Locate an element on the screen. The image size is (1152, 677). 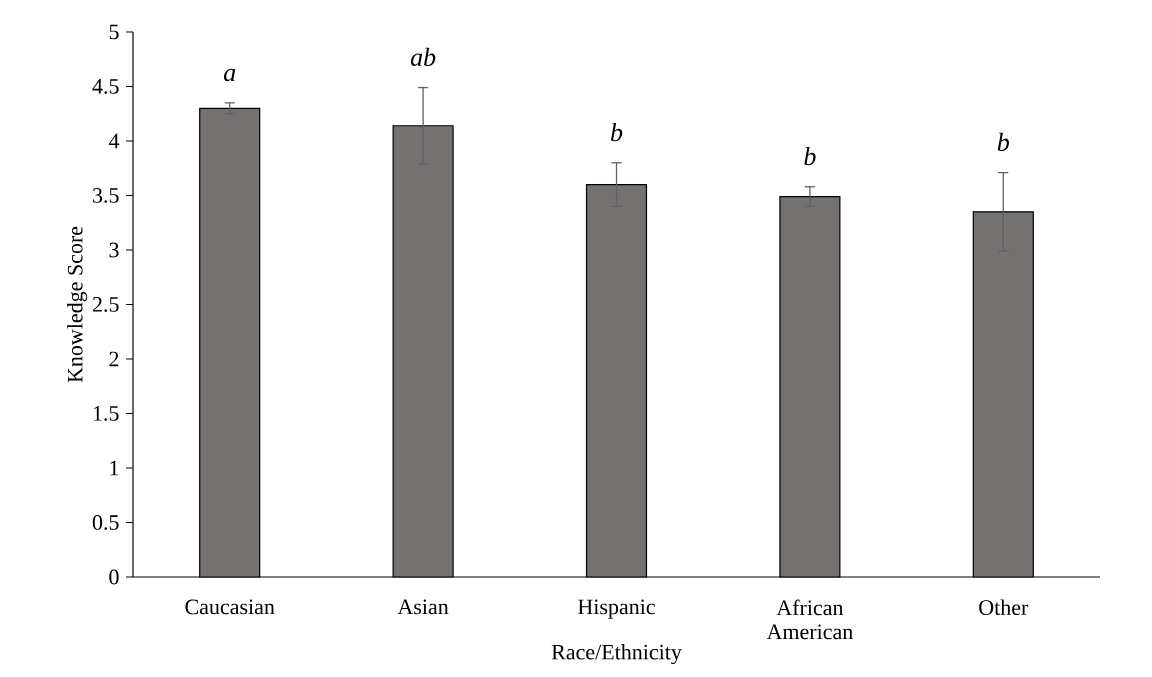
x-tick-label: Other is located at coordinates (1004, 607).